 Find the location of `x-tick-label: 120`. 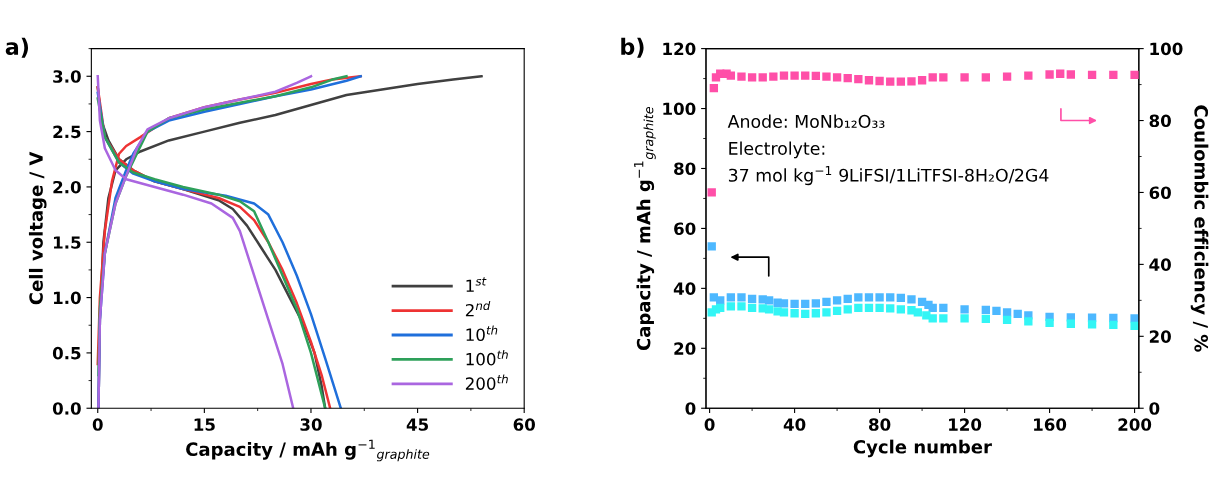

x-tick-label: 120 is located at coordinates (965, 424).